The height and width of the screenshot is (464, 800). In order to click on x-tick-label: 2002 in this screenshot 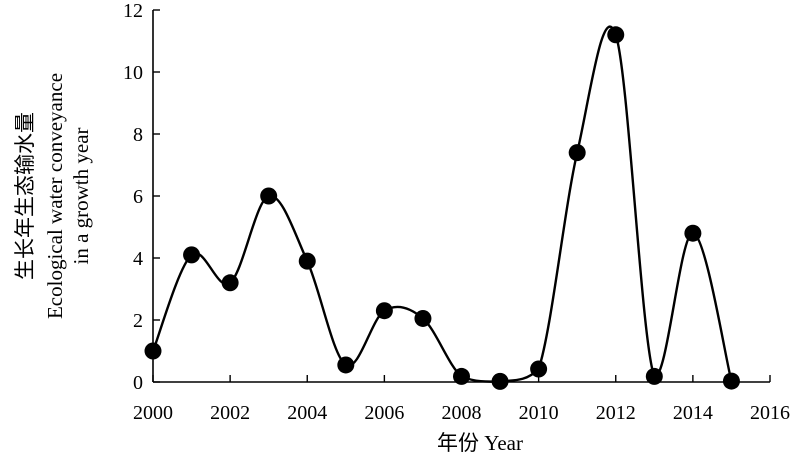, I will do `click(230, 413)`.